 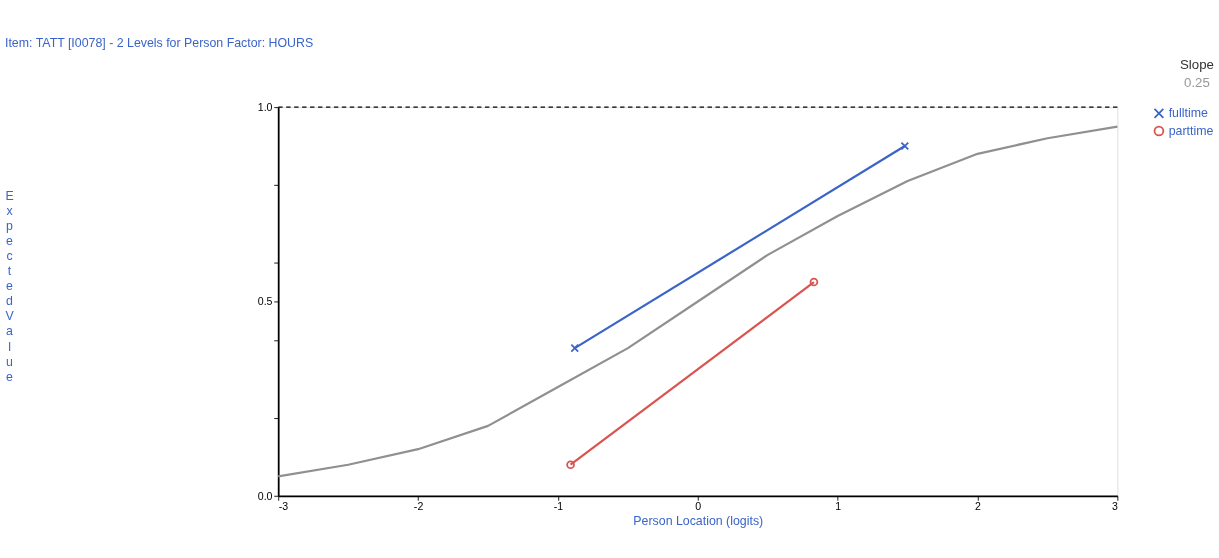 I want to click on x-axis-title: Person Location (logits), so click(x=698, y=521).